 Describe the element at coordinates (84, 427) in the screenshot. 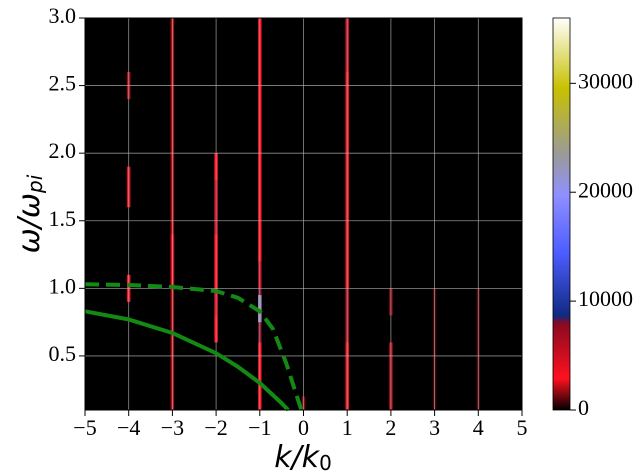

I see `x-tick-label: −5` at that location.